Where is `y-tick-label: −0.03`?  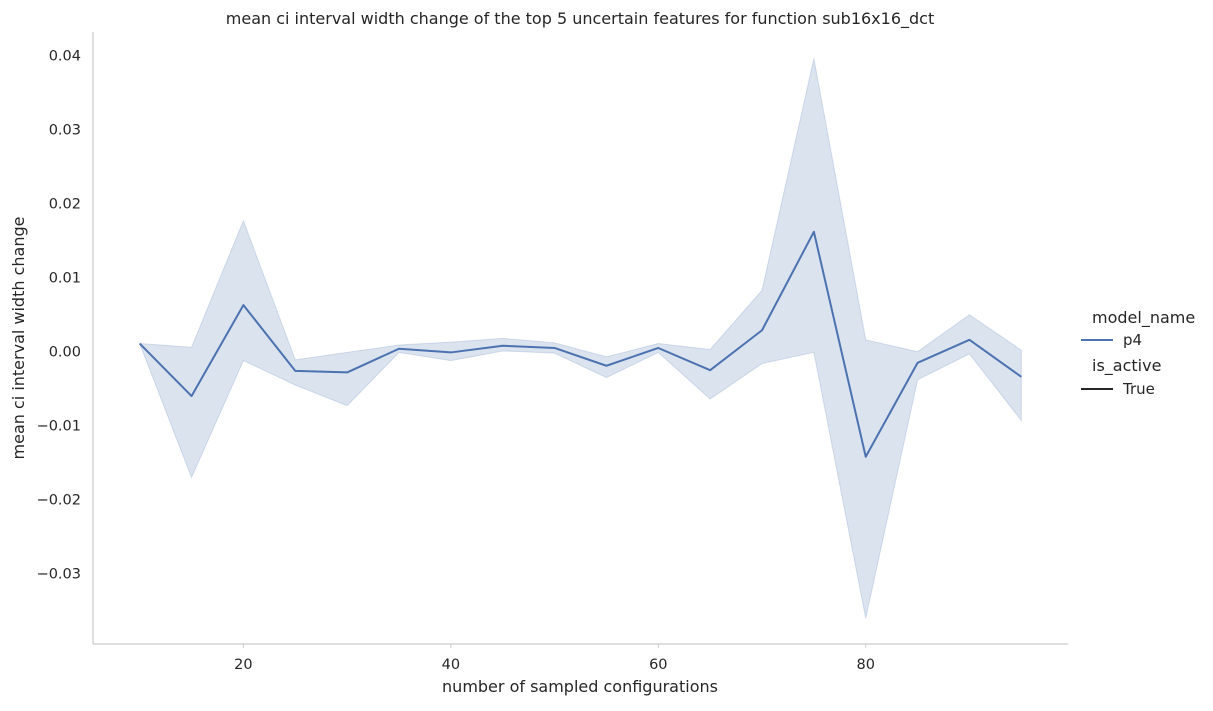
y-tick-label: −0.03 is located at coordinates (59, 575).